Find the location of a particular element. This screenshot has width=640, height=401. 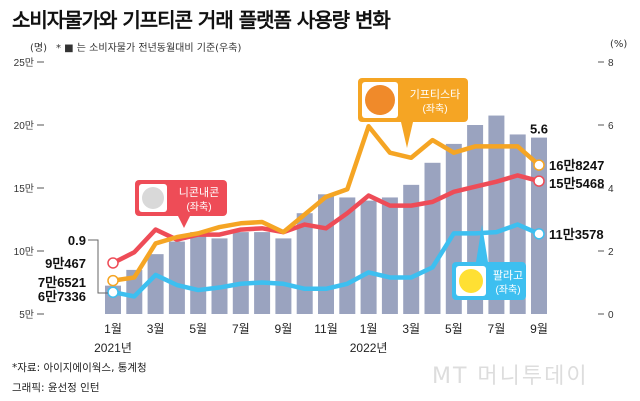

right-tick-label: 2 is located at coordinates (611, 252).